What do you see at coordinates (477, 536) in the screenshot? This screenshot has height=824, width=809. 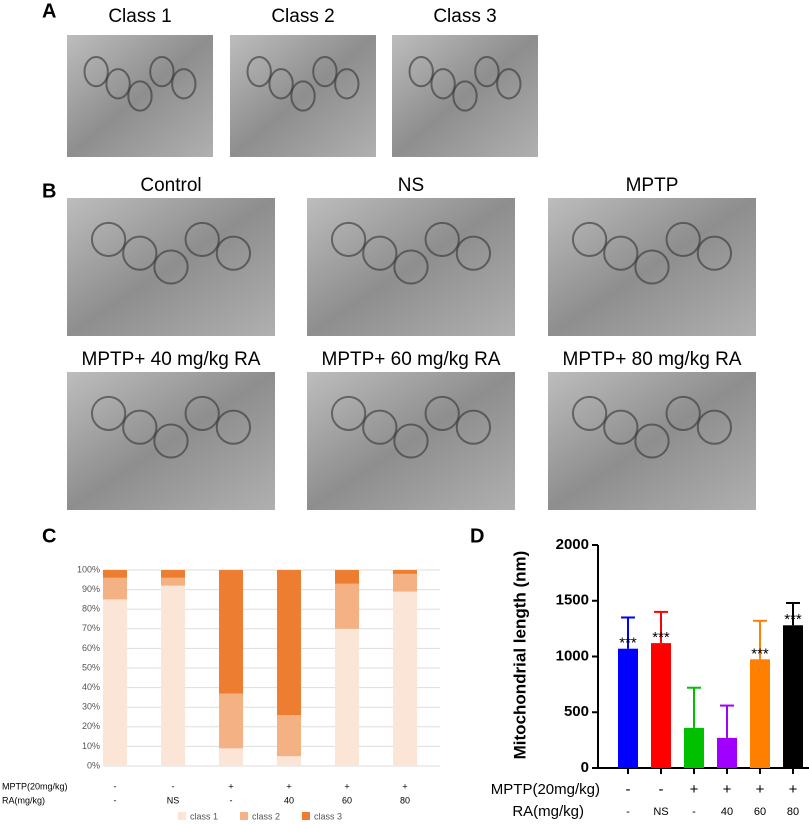 I see `panel-label: D` at bounding box center [477, 536].